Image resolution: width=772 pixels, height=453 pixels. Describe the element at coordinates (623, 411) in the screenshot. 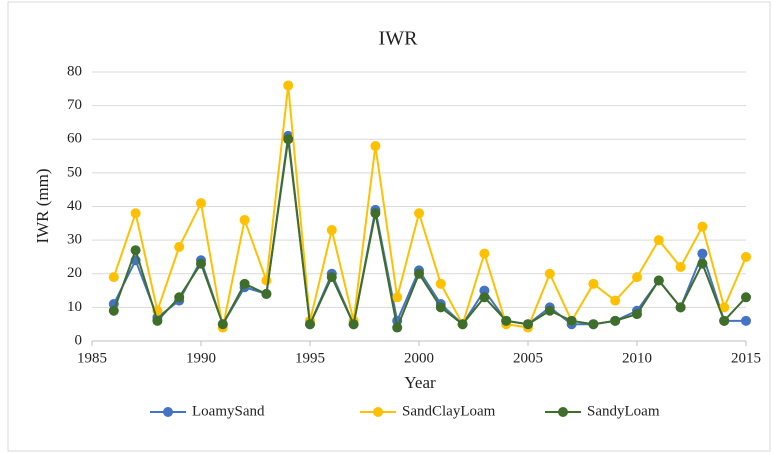

I see `legend-label: SandyLoam` at that location.